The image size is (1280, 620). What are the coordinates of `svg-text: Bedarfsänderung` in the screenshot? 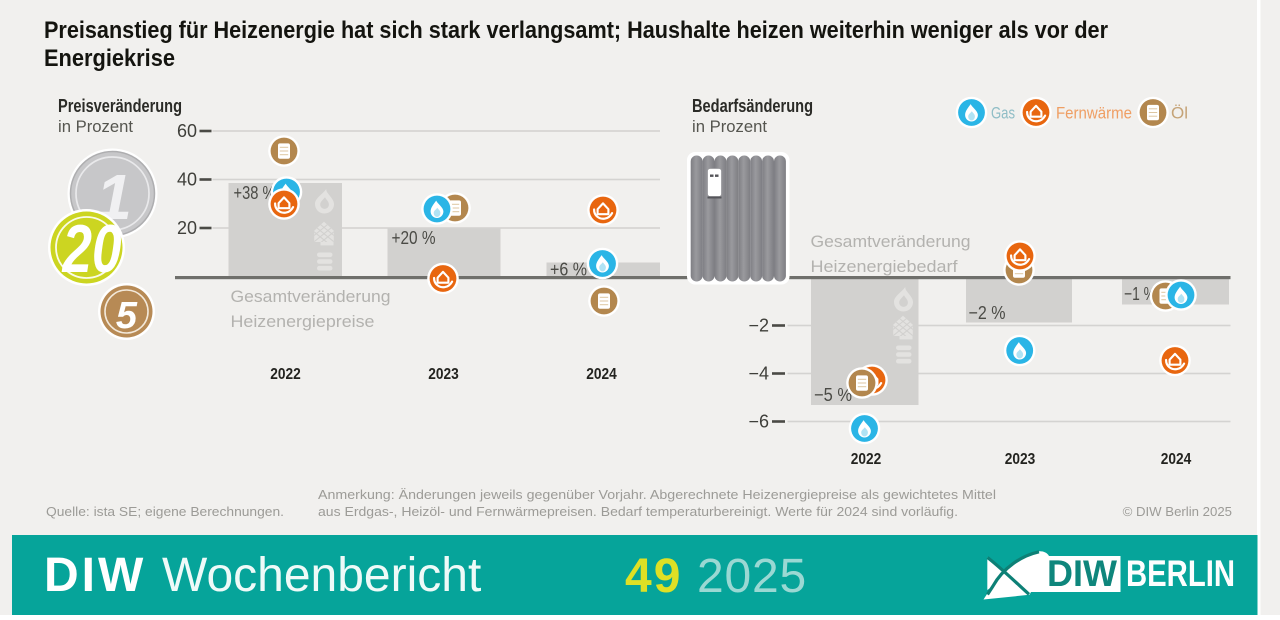 It's located at (752, 106).